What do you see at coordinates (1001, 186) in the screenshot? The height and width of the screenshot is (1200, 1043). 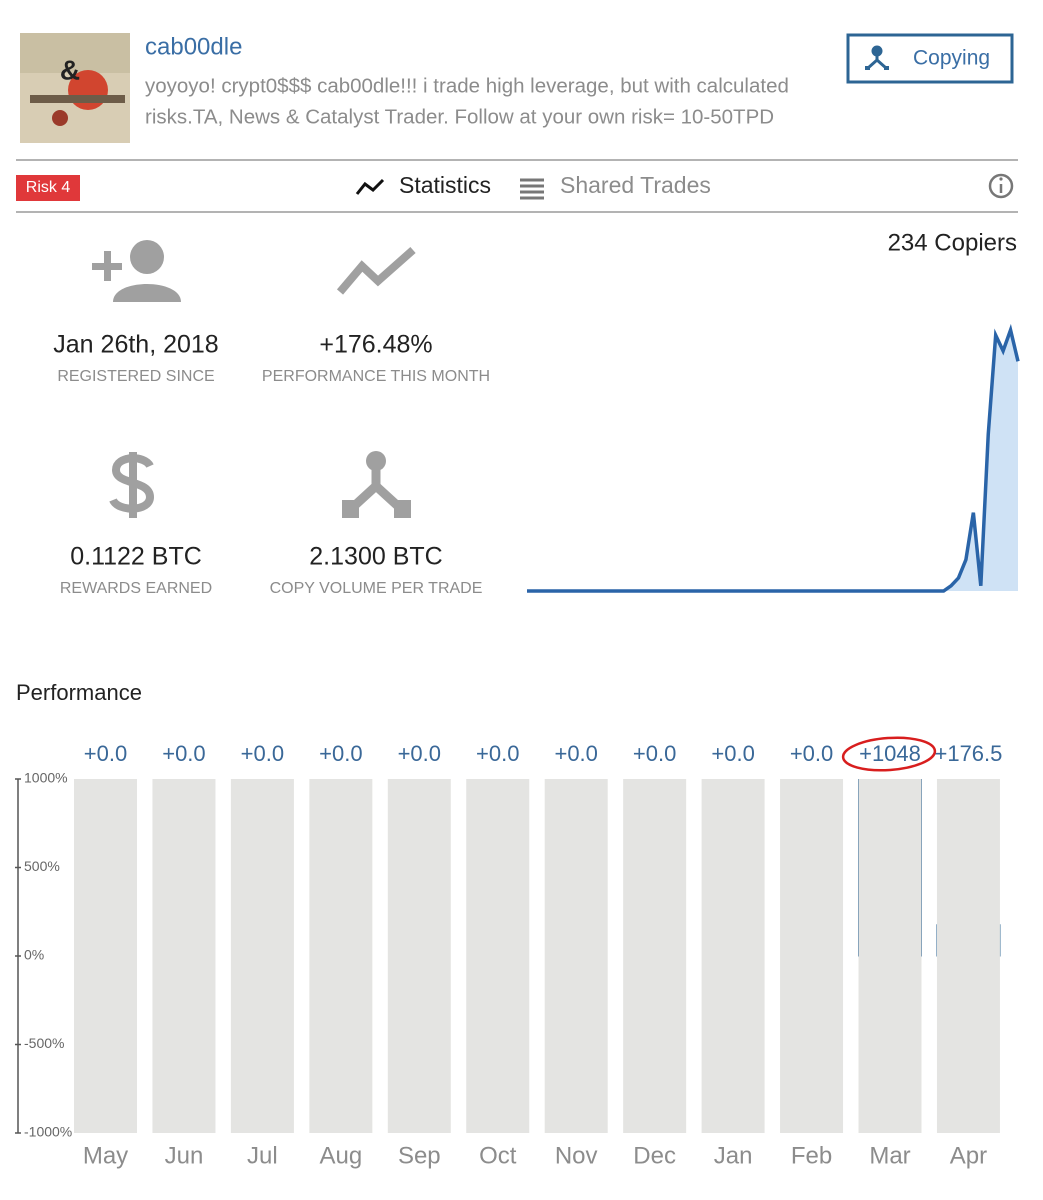 I see `info-icon` at bounding box center [1001, 186].